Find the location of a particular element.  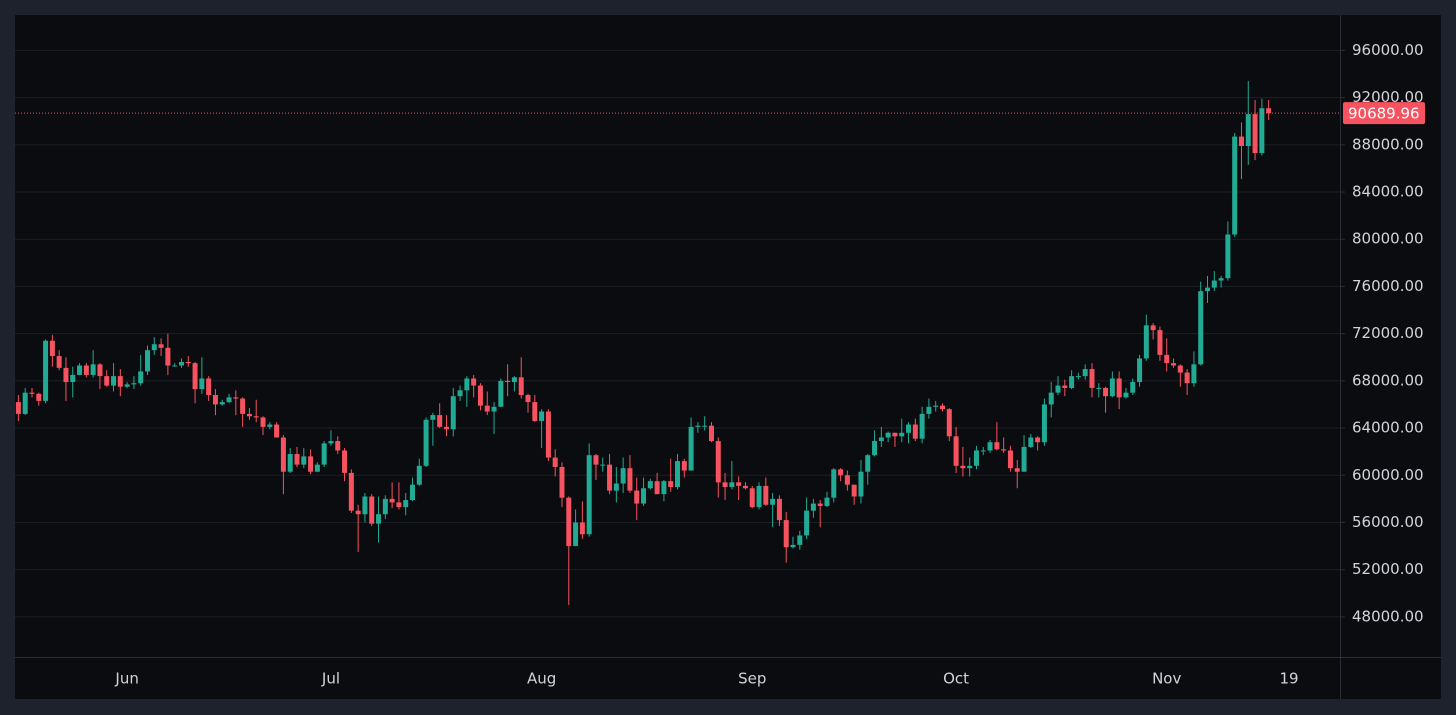

x-tick-label: Jul is located at coordinates (330, 679).